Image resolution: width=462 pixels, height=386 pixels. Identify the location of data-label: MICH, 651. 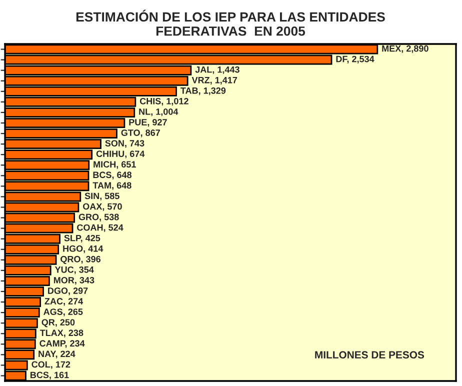
(115, 165).